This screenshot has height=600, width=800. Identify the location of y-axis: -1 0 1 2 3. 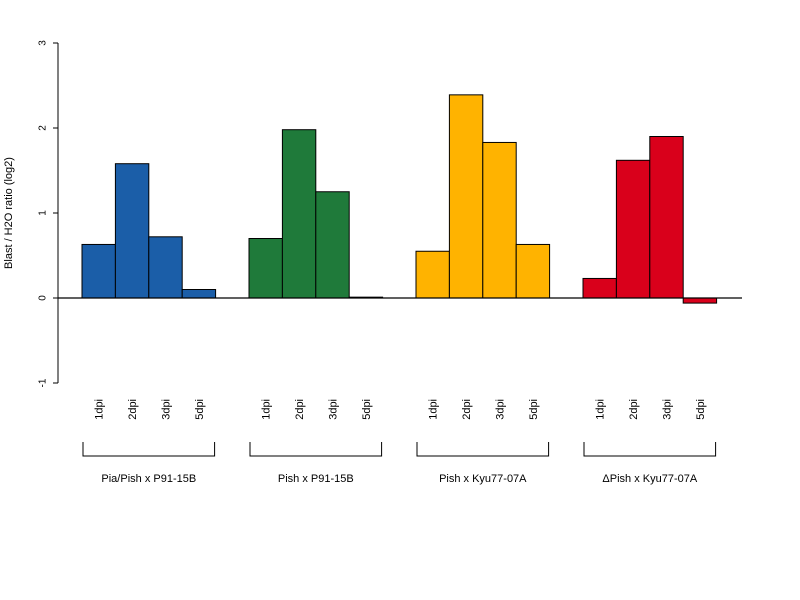
(48, 213).